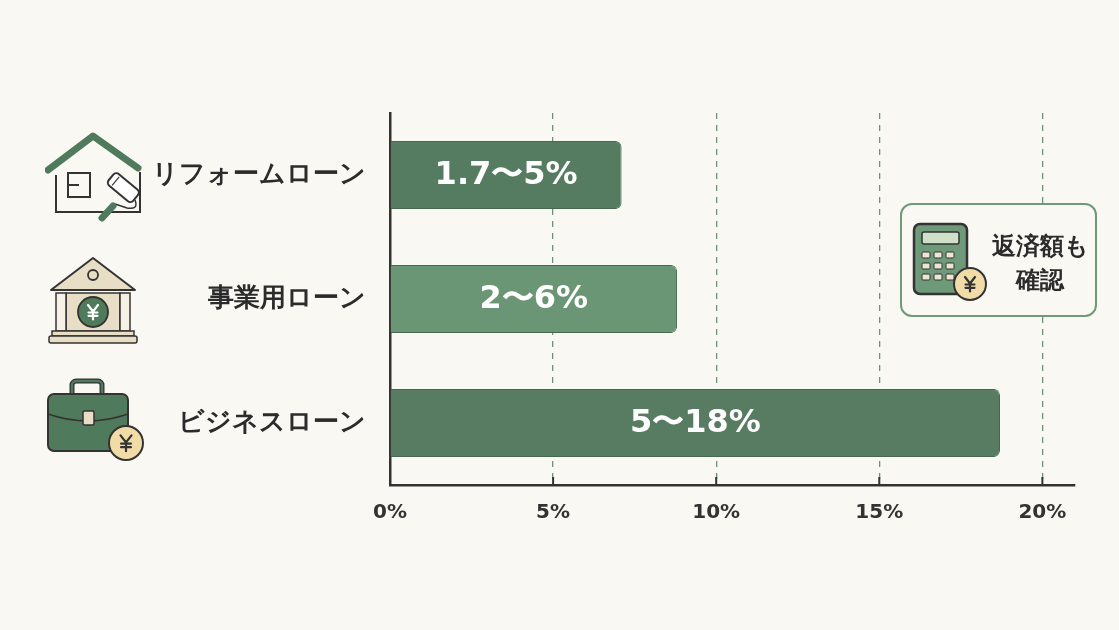 The height and width of the screenshot is (630, 1119). What do you see at coordinates (879, 511) in the screenshot?
I see `x-tick-label: 15%` at bounding box center [879, 511].